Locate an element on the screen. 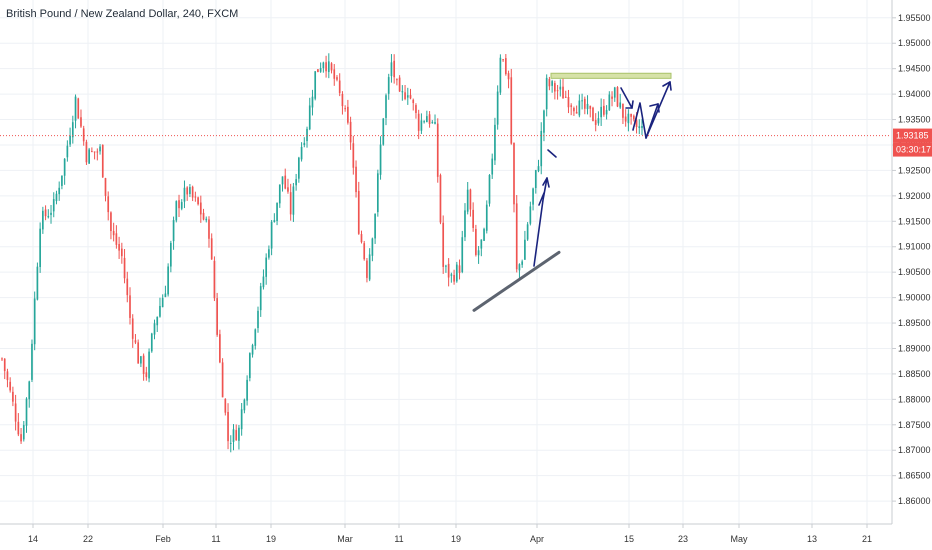  x-tick-label: 22 is located at coordinates (88, 539).